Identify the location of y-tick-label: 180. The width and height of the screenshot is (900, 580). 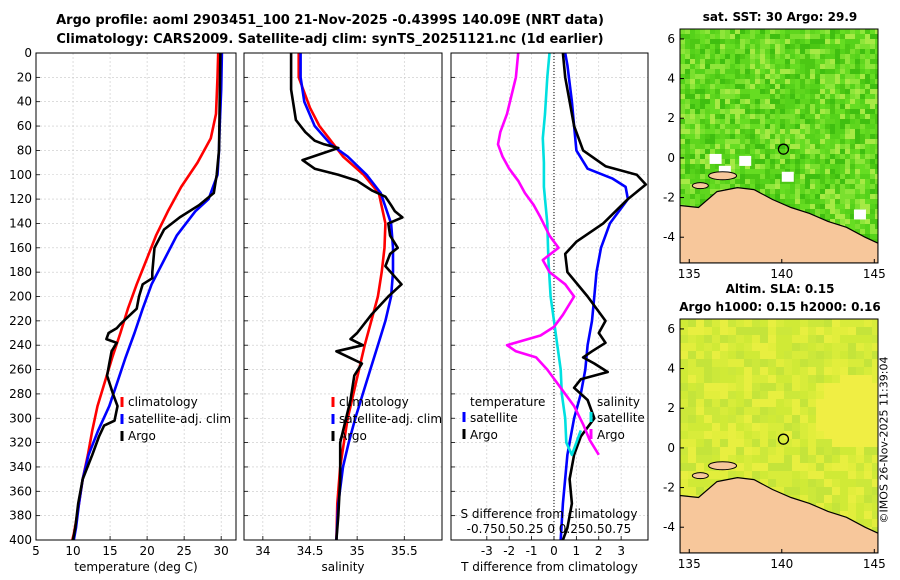
(20, 272).